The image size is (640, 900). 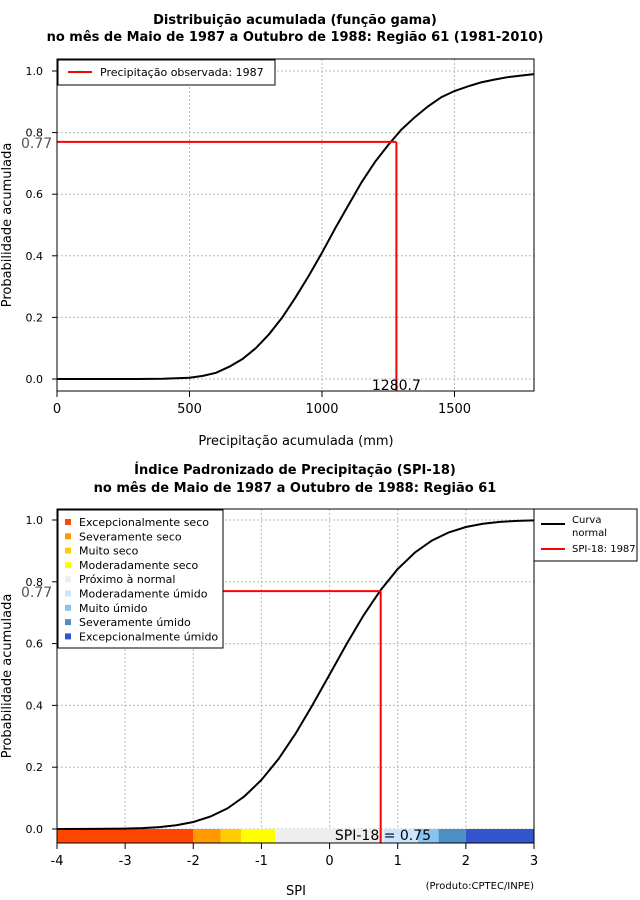 I want to click on chart2-category-label-4: Próximo à normal, so click(x=127, y=579).